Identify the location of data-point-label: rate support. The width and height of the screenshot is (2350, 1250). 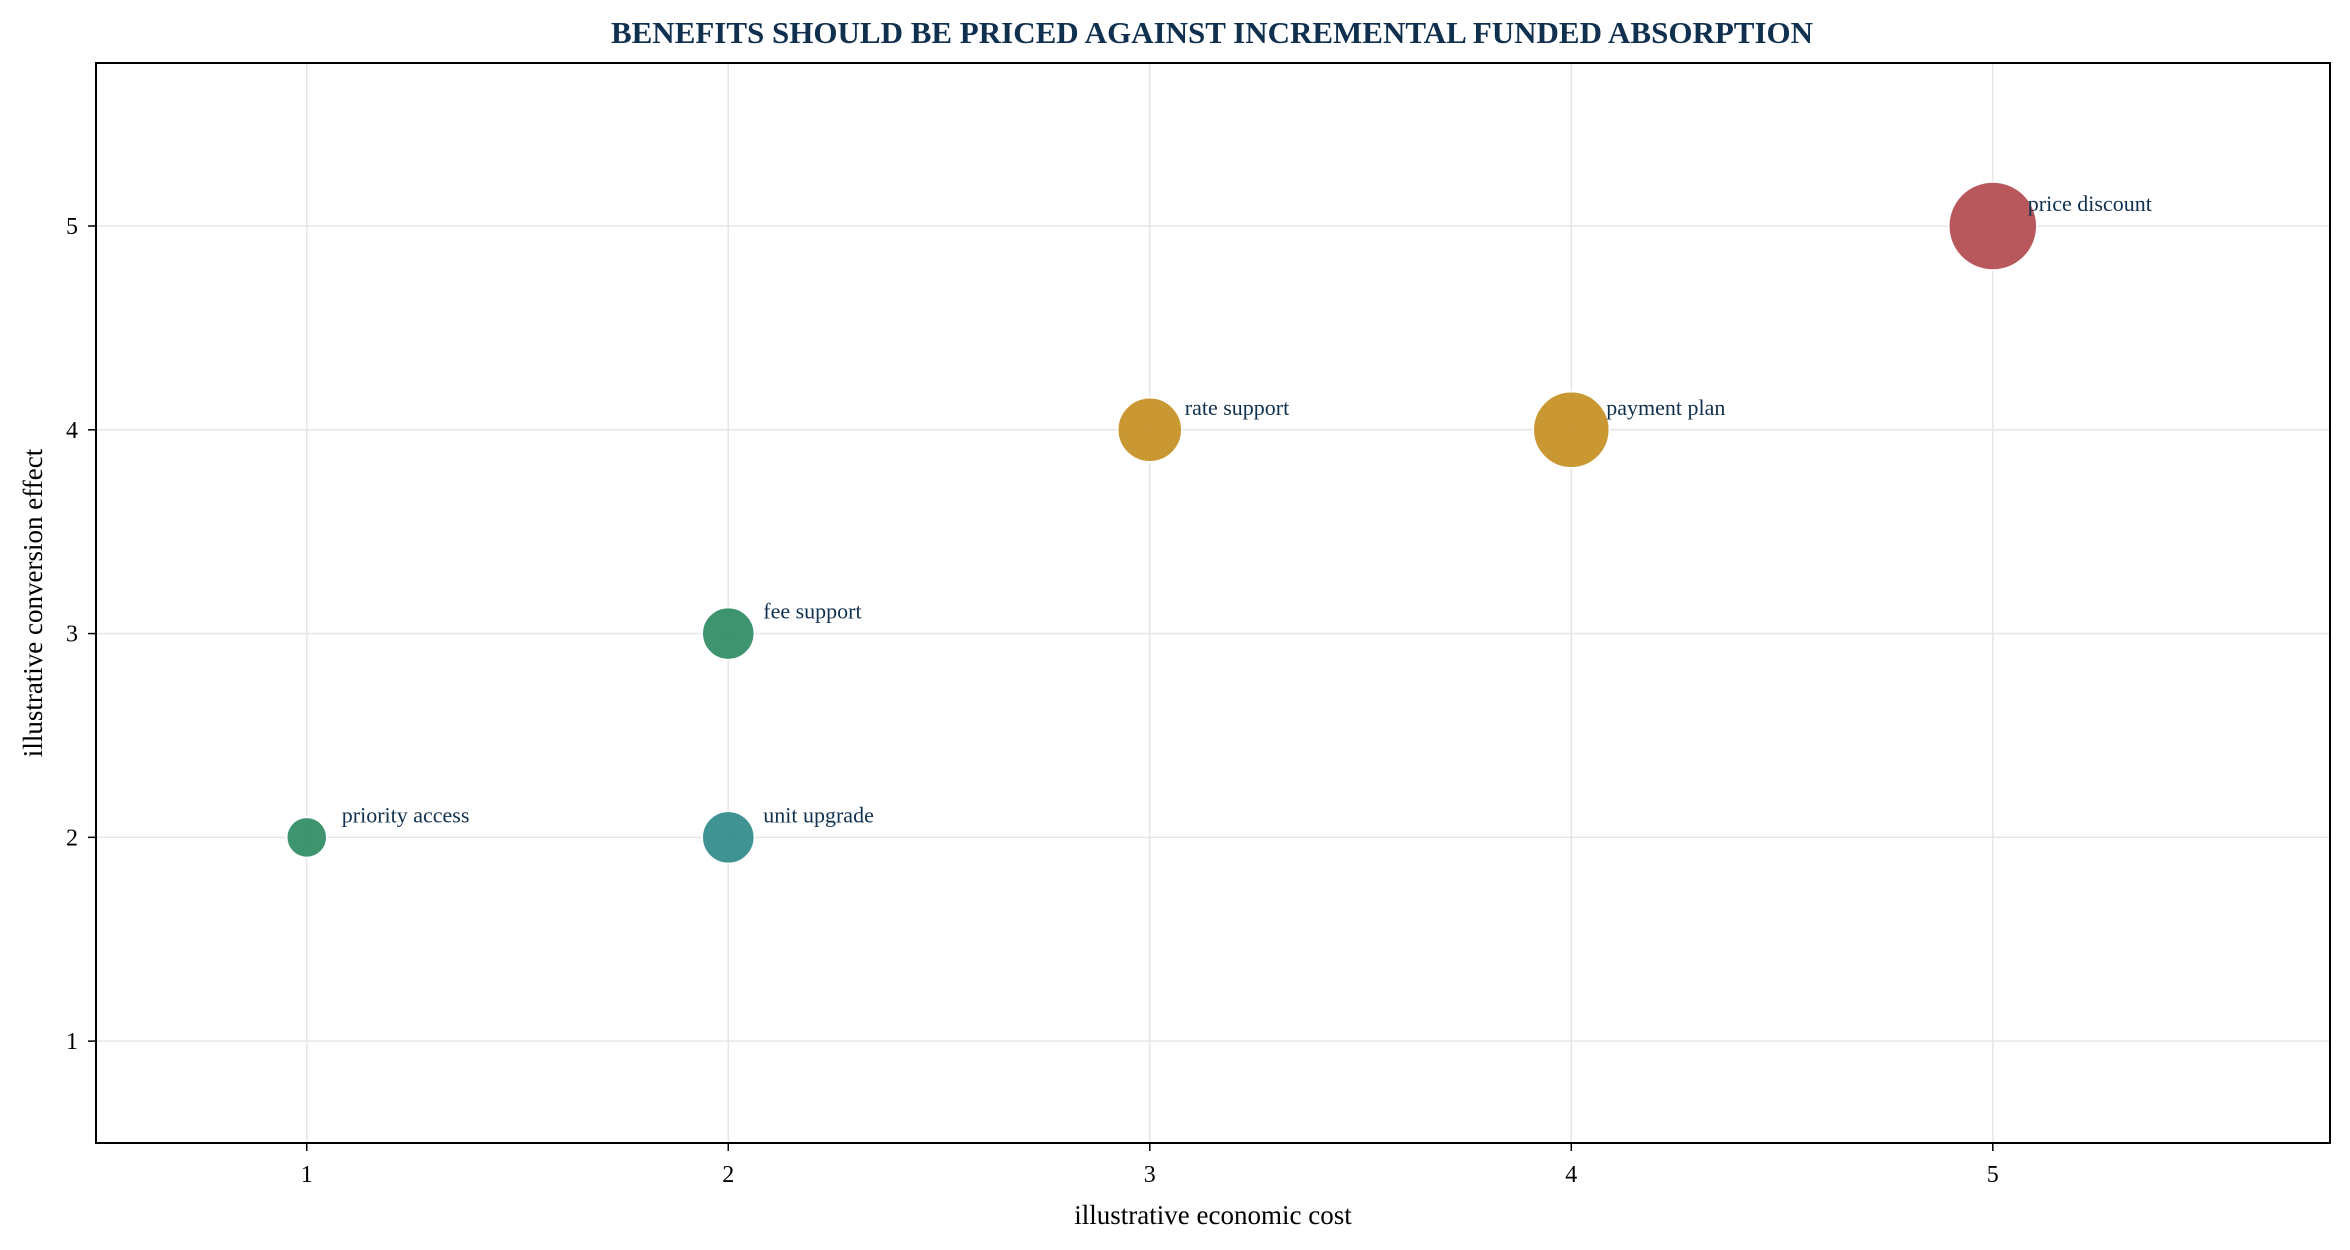
(1237, 407).